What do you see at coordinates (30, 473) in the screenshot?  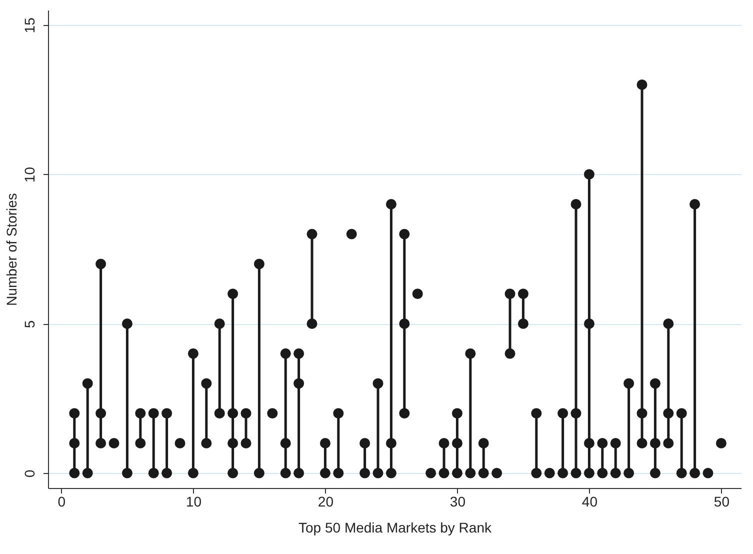 I see `y-tick-label: 0` at bounding box center [30, 473].